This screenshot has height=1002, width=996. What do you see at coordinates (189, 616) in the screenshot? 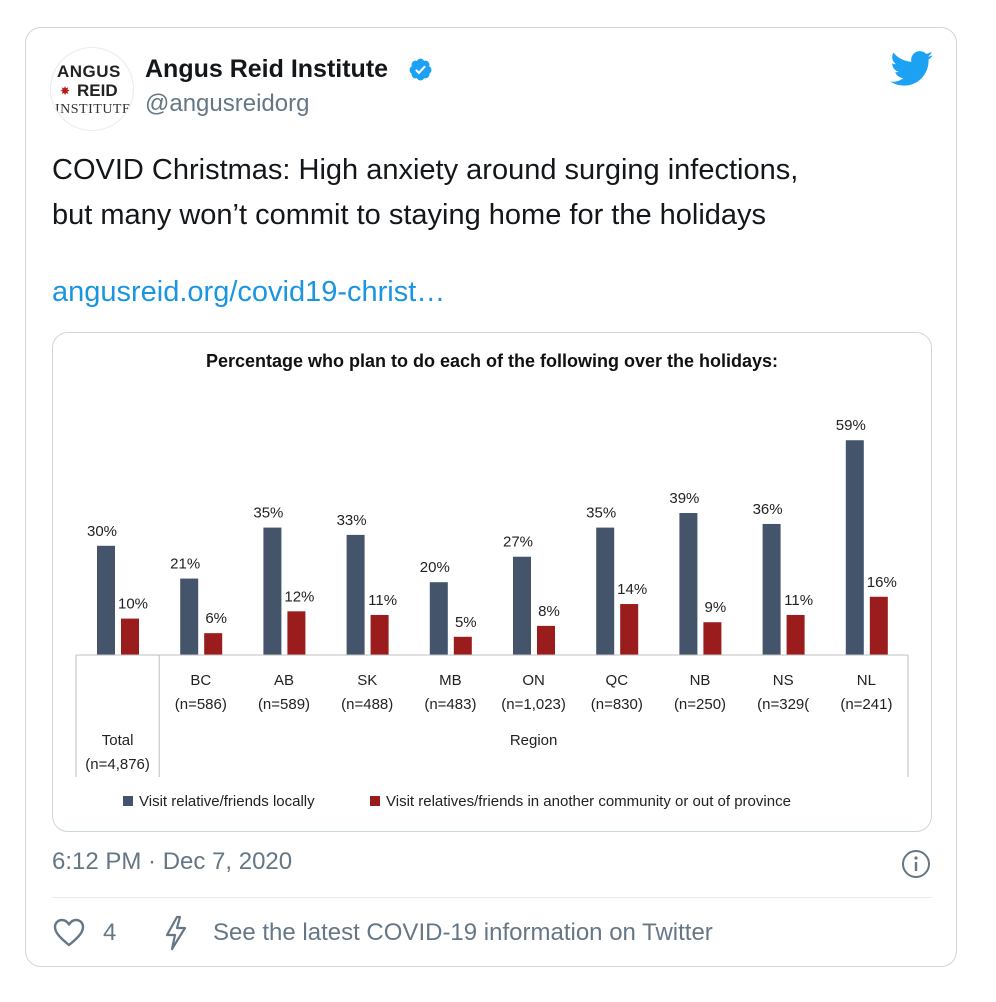
I see `bar-1-bc` at bounding box center [189, 616].